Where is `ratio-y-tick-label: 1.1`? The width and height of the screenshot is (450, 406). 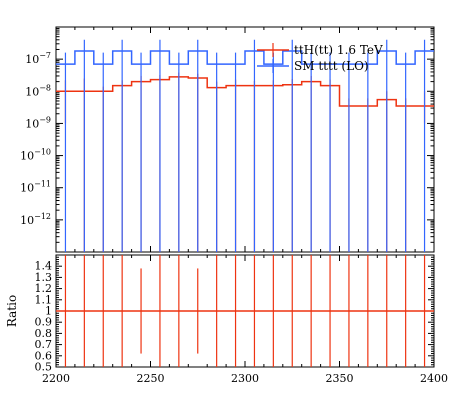
ratio-y-tick-label: 1.1 is located at coordinates (44, 299).